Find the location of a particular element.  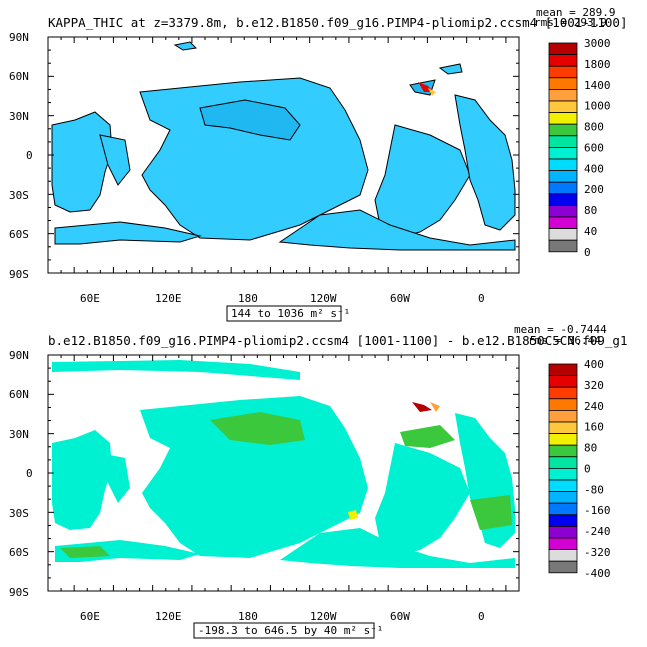

colorbar-label: -80 is located at coordinates (594, 489).